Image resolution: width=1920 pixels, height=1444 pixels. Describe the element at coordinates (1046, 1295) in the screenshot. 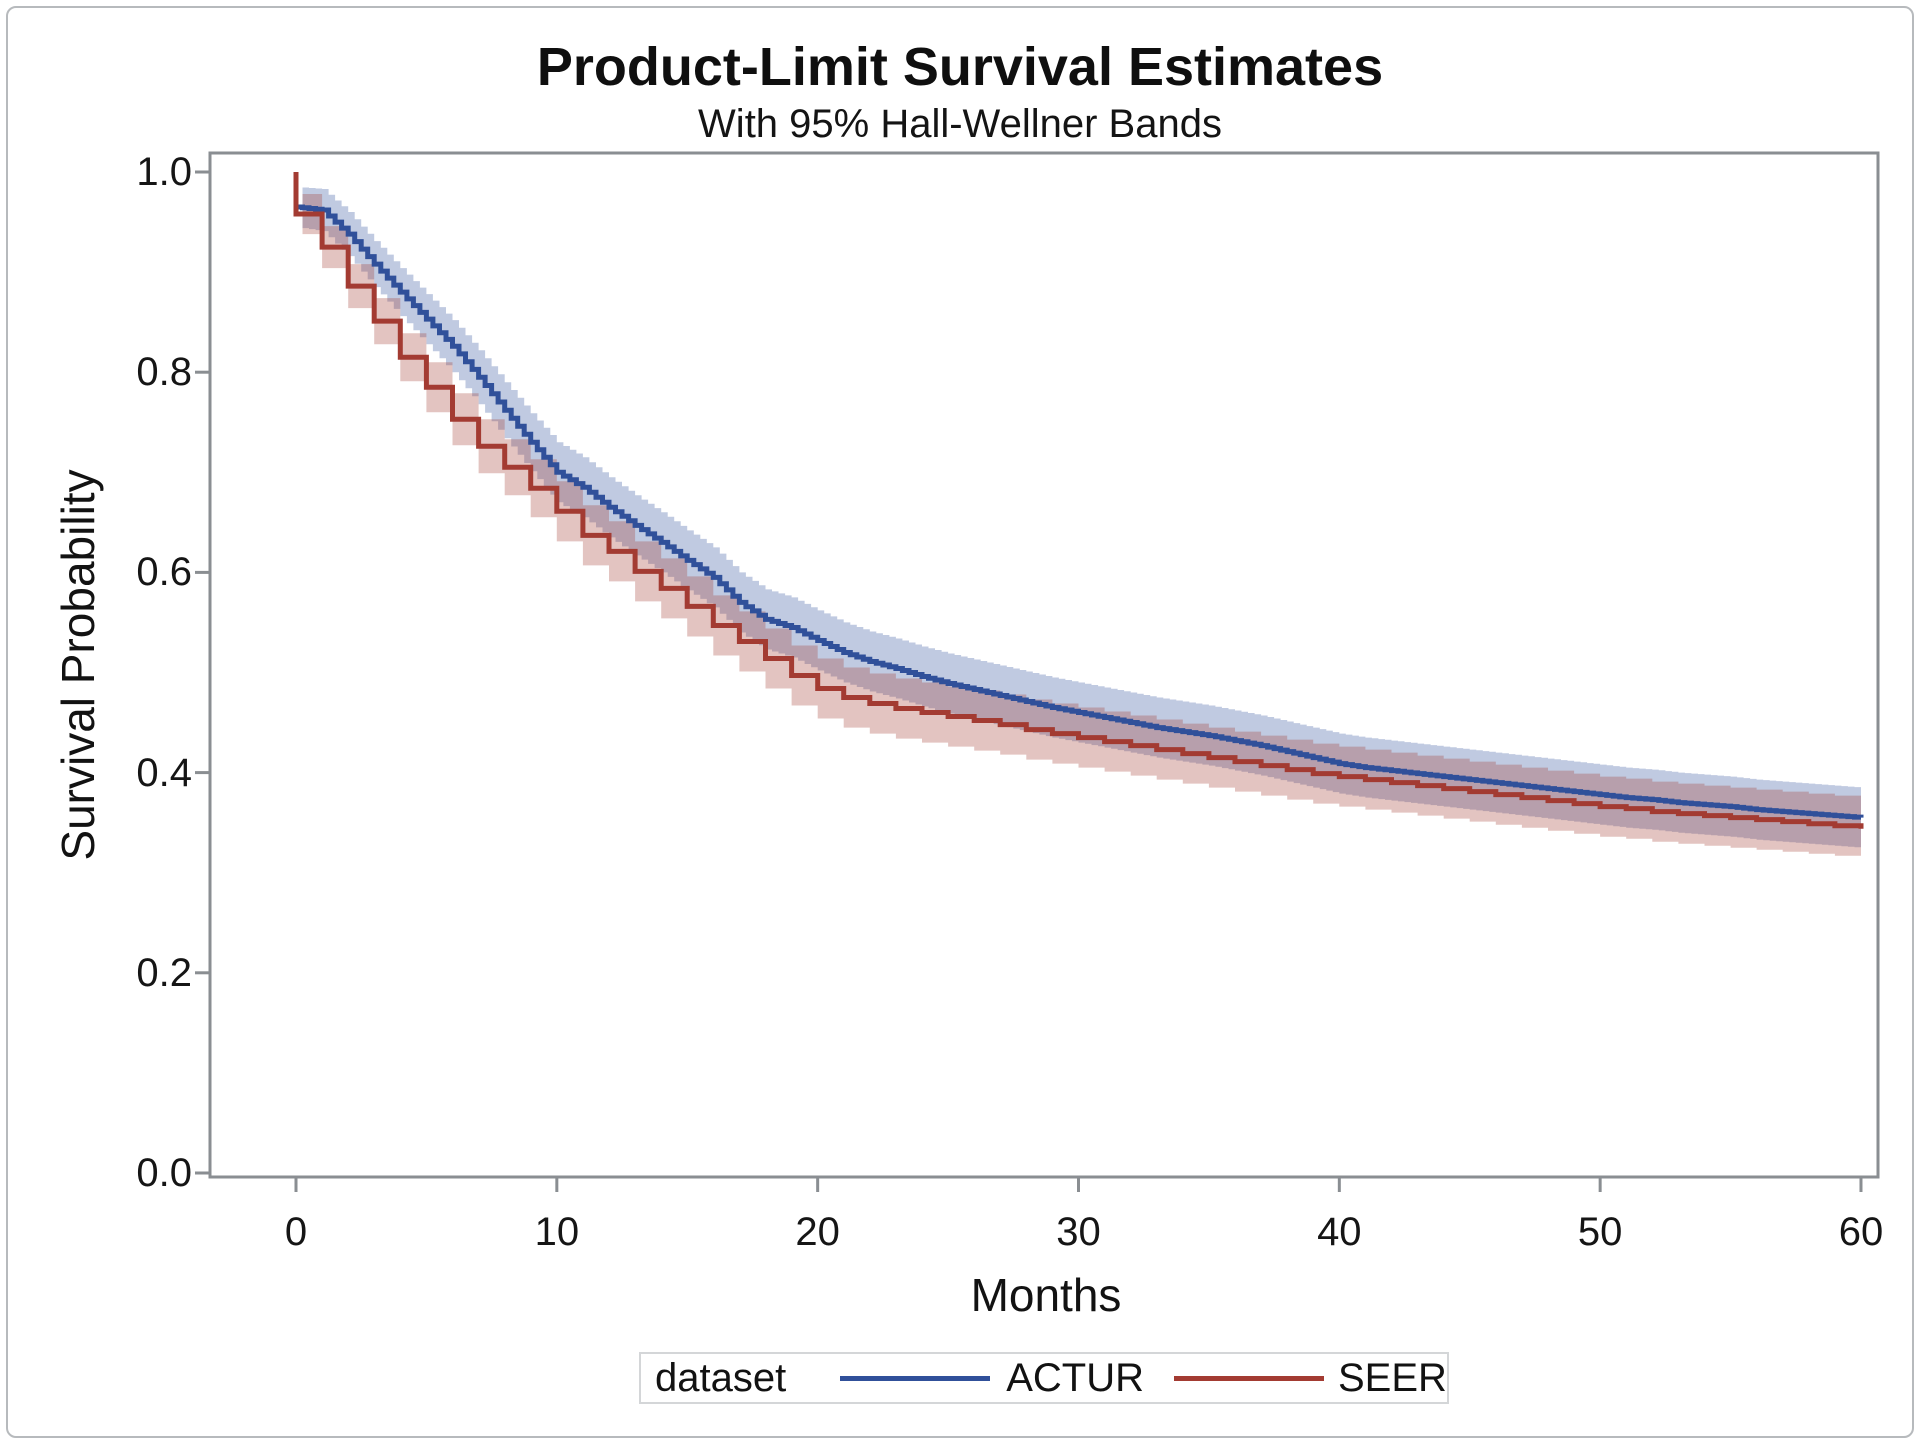

I see `x-axis-title: Months` at that location.